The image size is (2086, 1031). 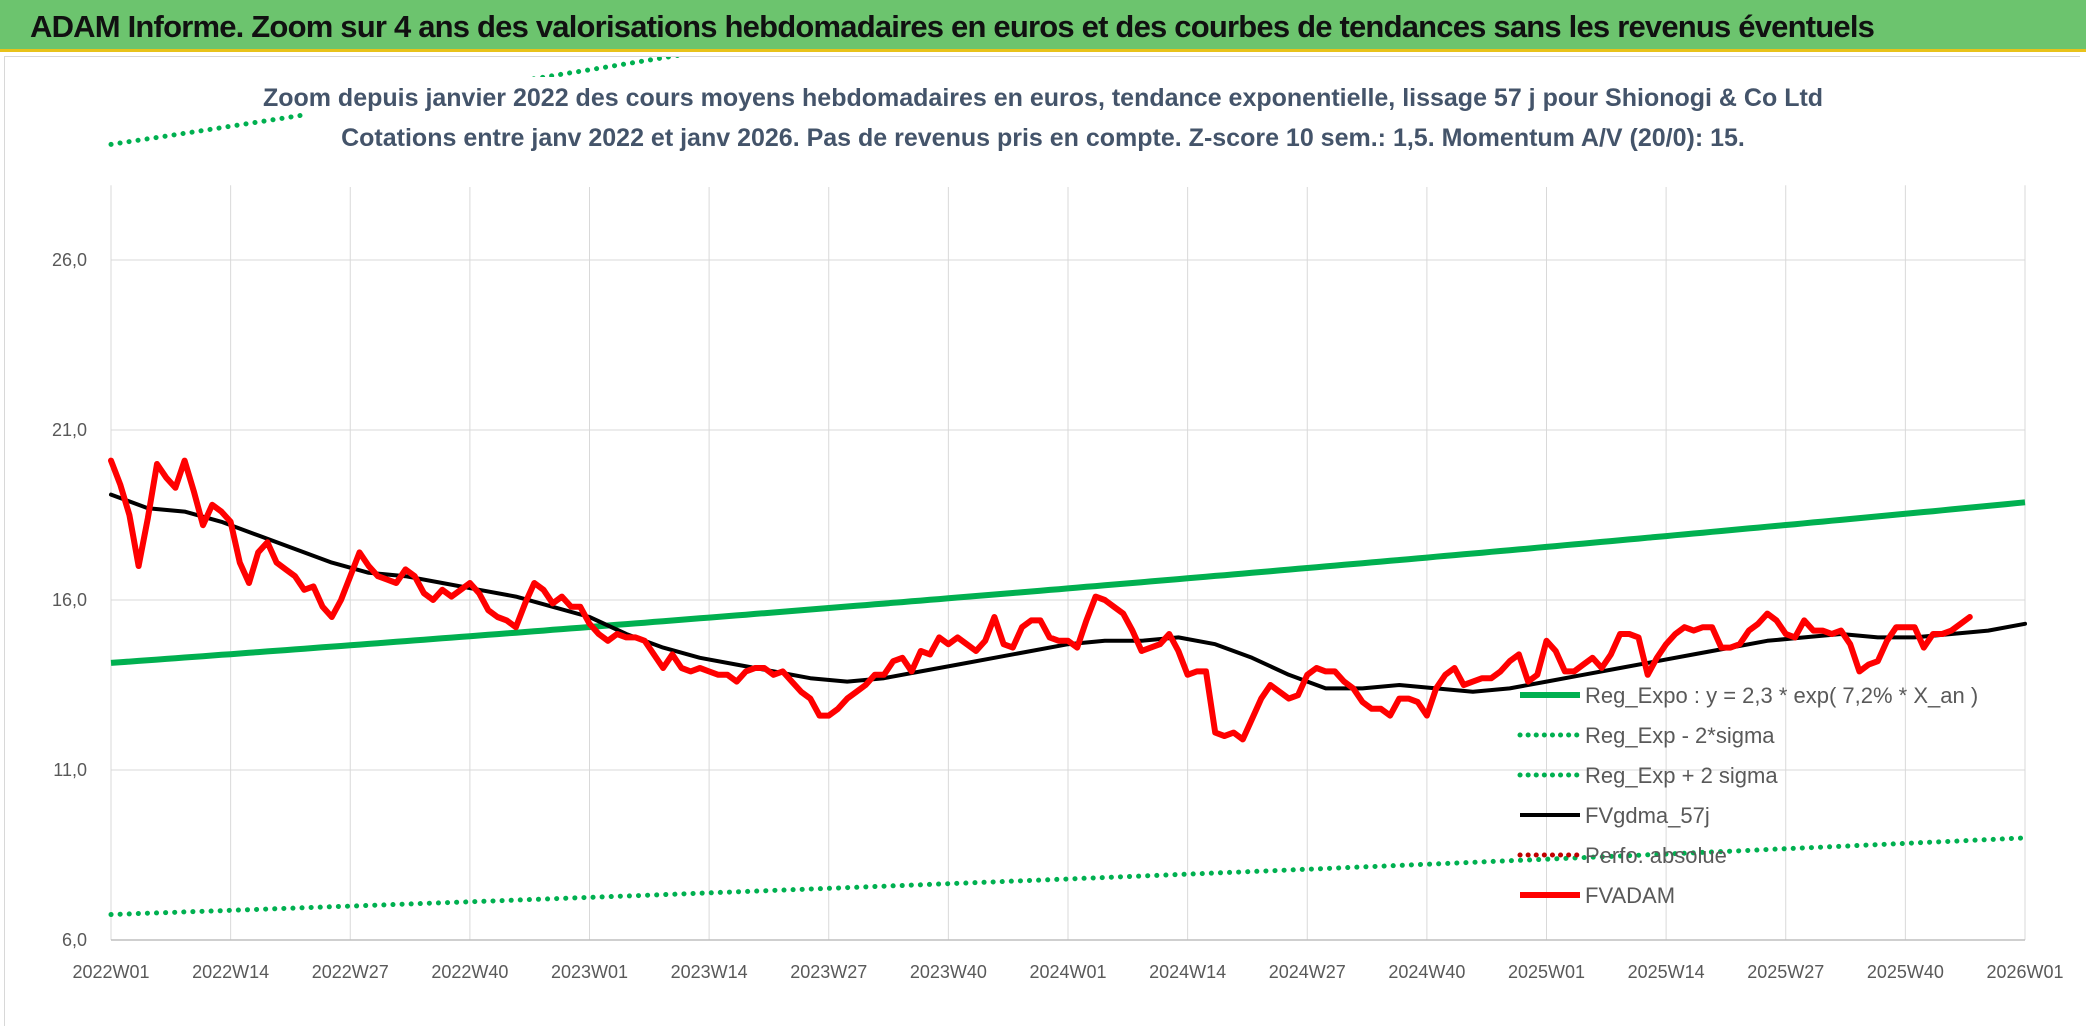 I want to click on x-tick-label: 2026W01, so click(x=2024, y=972).